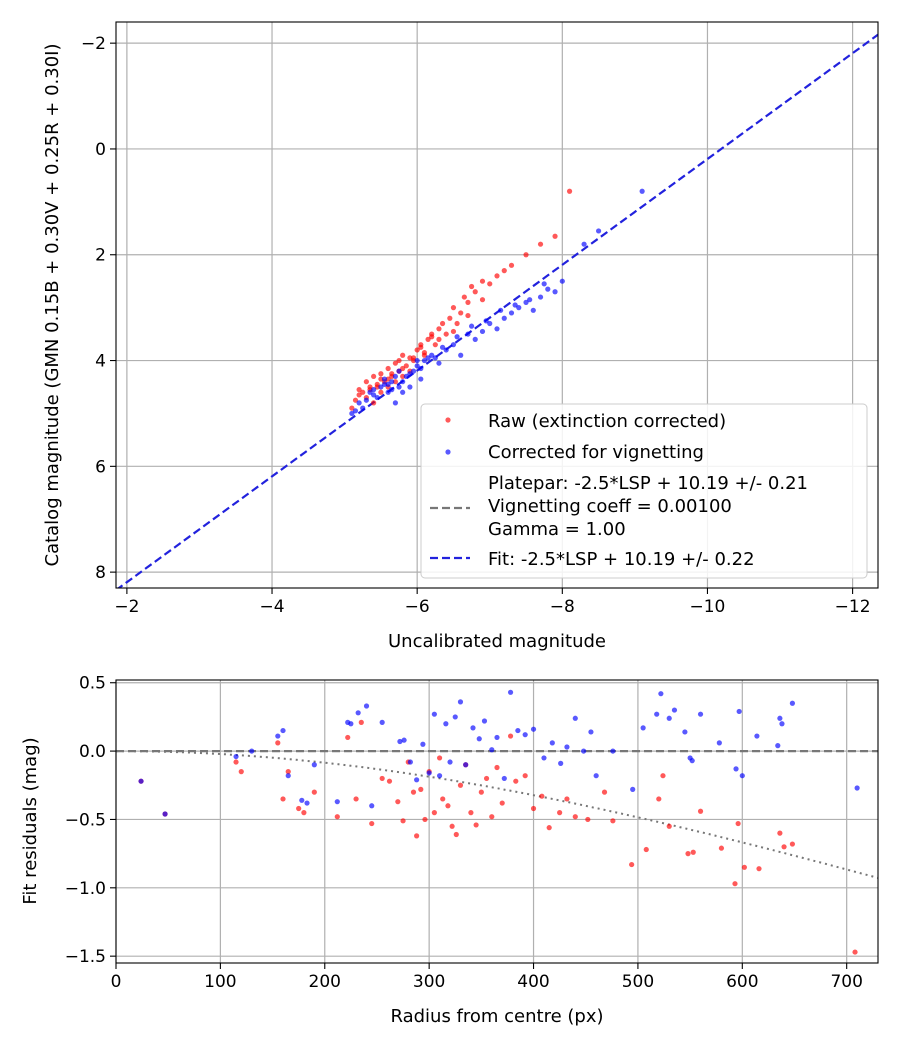  What do you see at coordinates (90, 820) in the screenshot?
I see `bottom-y-ticks: 0.5 0.0 −0.5 −1.0 −1.5` at bounding box center [90, 820].